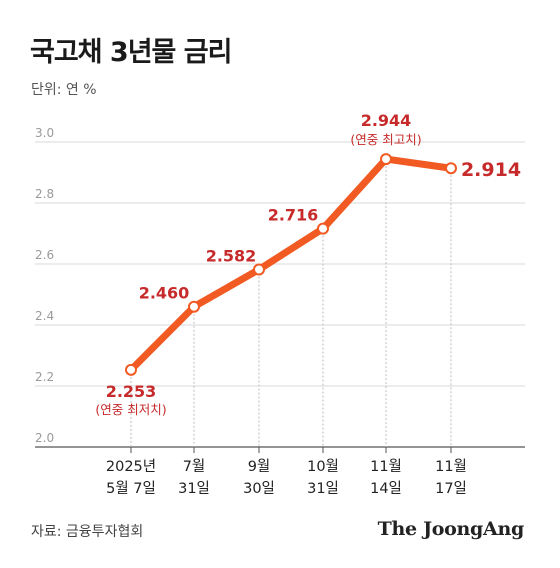 This screenshot has height=568, width=560. I want to click on x-tick-label: 2025년, so click(131, 466).